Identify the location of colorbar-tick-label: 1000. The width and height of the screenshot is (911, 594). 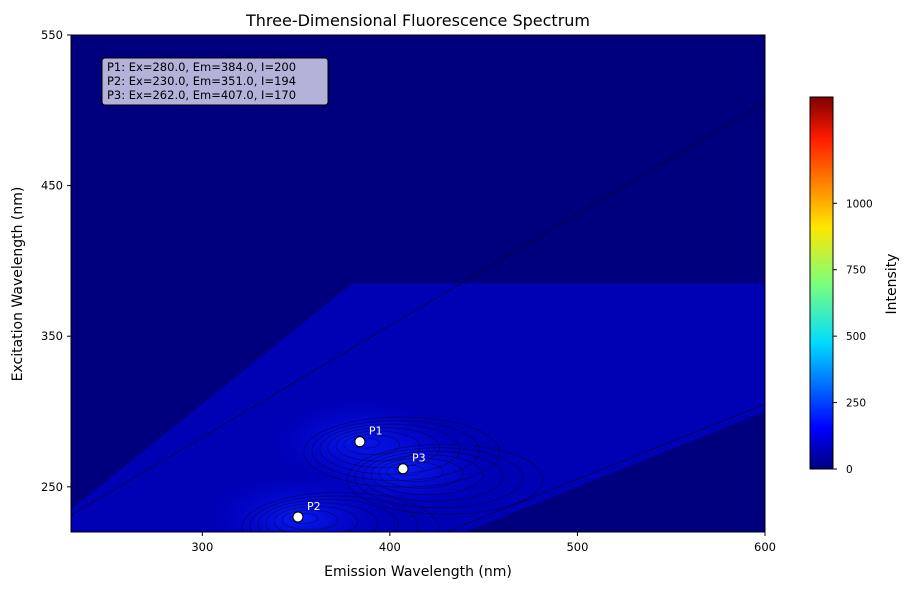
(859, 204).